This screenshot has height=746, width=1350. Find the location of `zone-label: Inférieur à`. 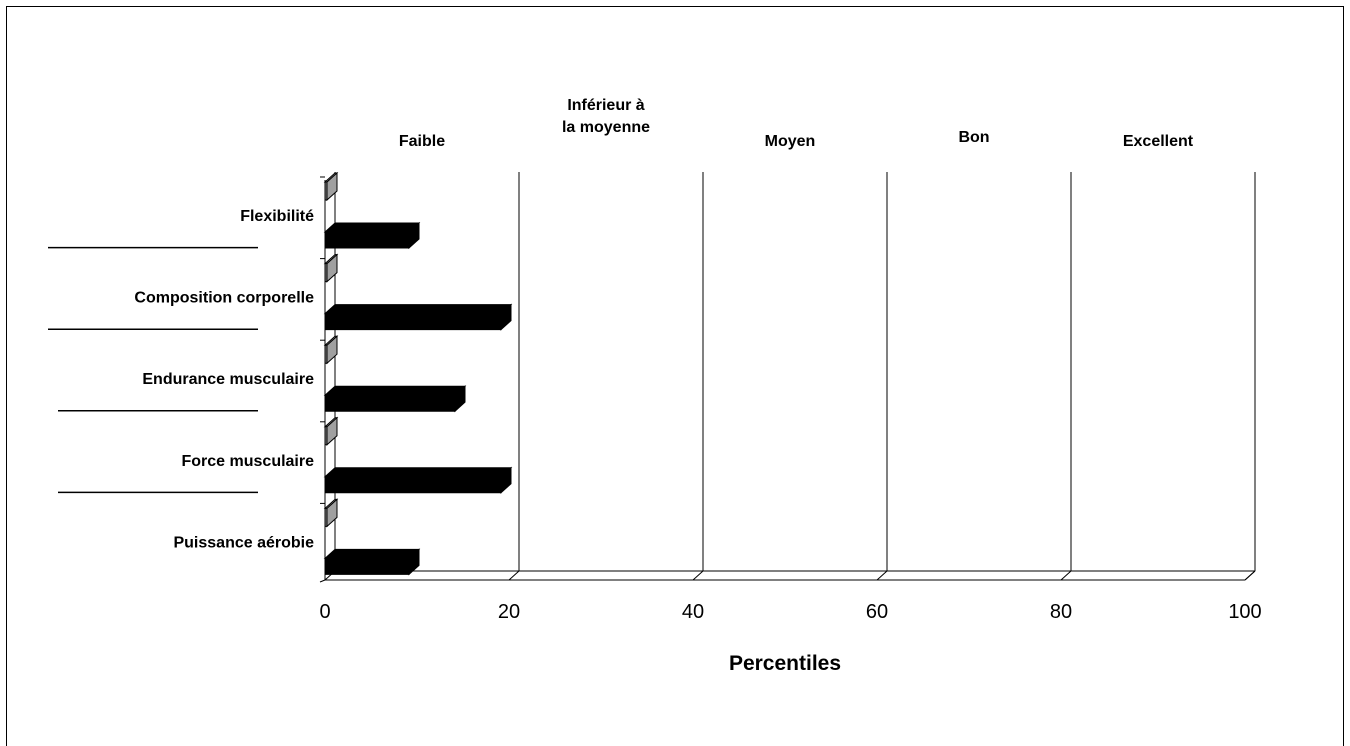

zone-label: Inférieur à is located at coordinates (605, 105).